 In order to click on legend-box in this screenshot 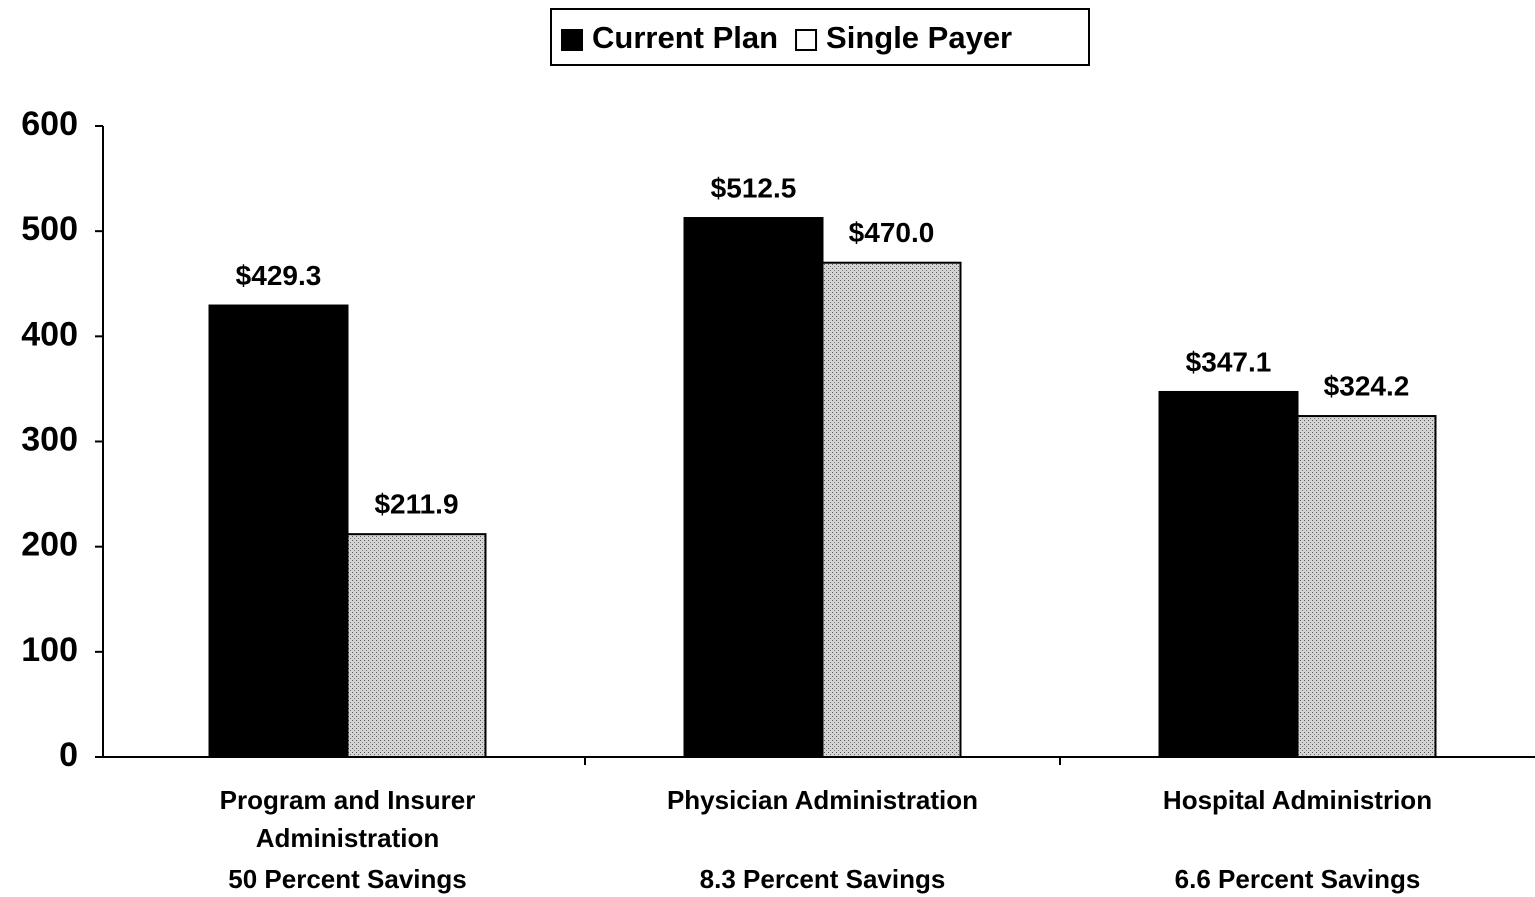, I will do `click(820, 37)`.